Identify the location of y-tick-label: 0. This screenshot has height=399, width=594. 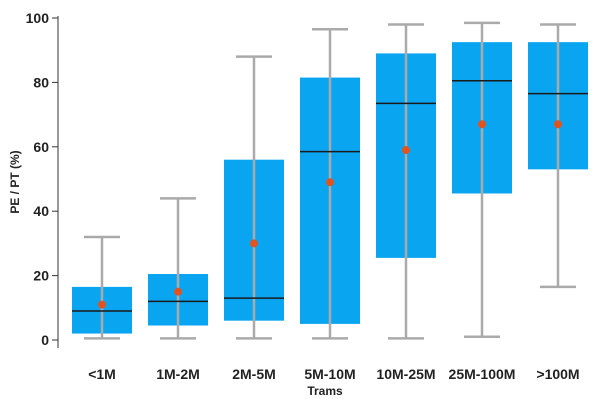
(45, 340).